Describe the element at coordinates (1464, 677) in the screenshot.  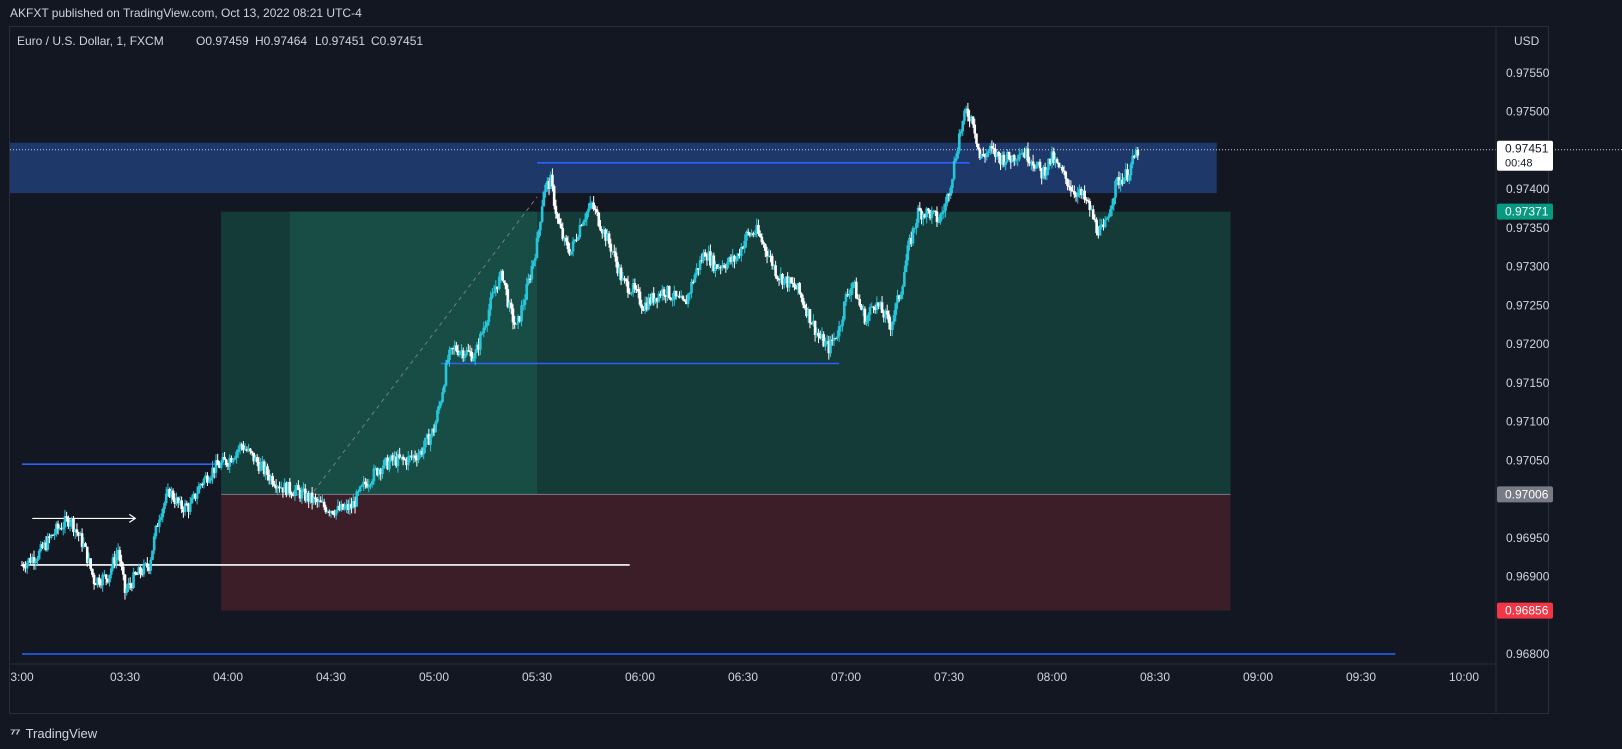
I see `x-tick-label: 10:00` at that location.